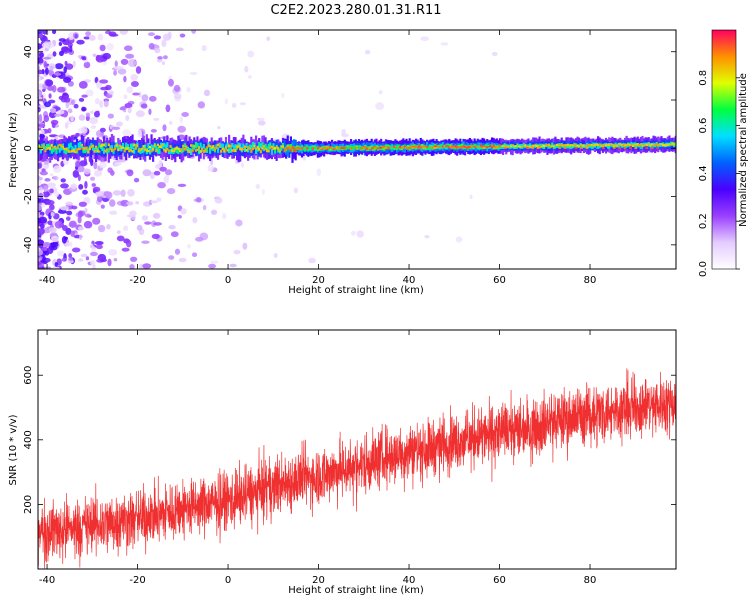 The width and height of the screenshot is (750, 600). Describe the element at coordinates (355, 10) in the screenshot. I see `figure-title: C2E2.2023.280.01.31.R11` at that location.